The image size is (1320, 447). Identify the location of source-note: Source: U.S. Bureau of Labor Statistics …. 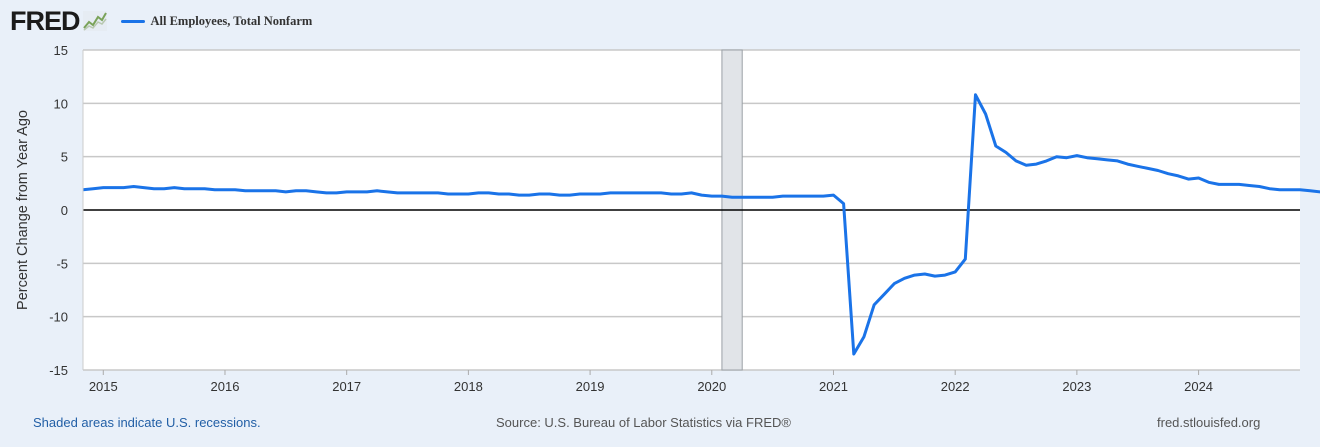
(643, 422).